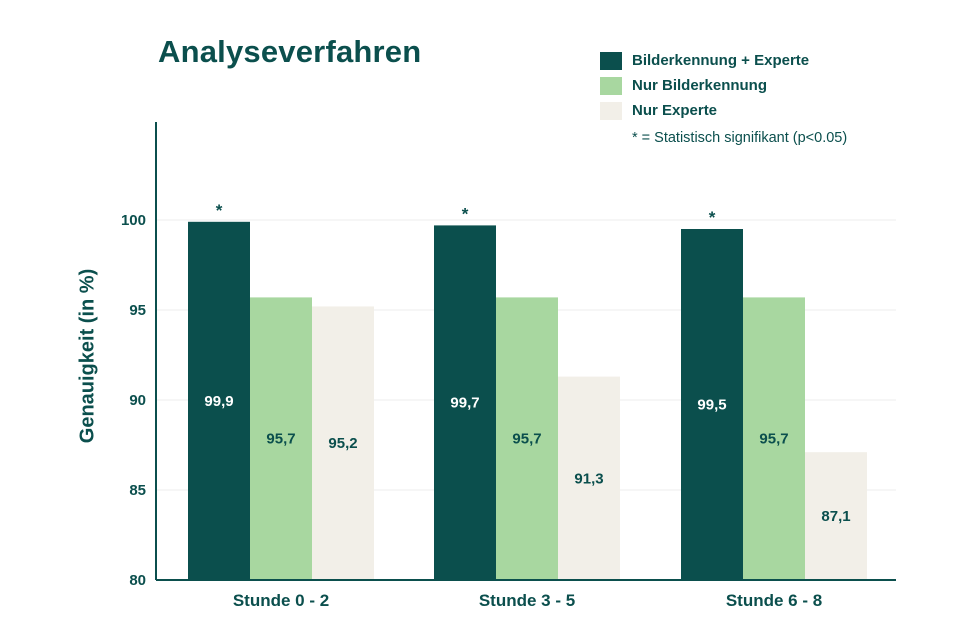 This screenshot has width=960, height=640. I want to click on data-label: 91,3, so click(588, 478).